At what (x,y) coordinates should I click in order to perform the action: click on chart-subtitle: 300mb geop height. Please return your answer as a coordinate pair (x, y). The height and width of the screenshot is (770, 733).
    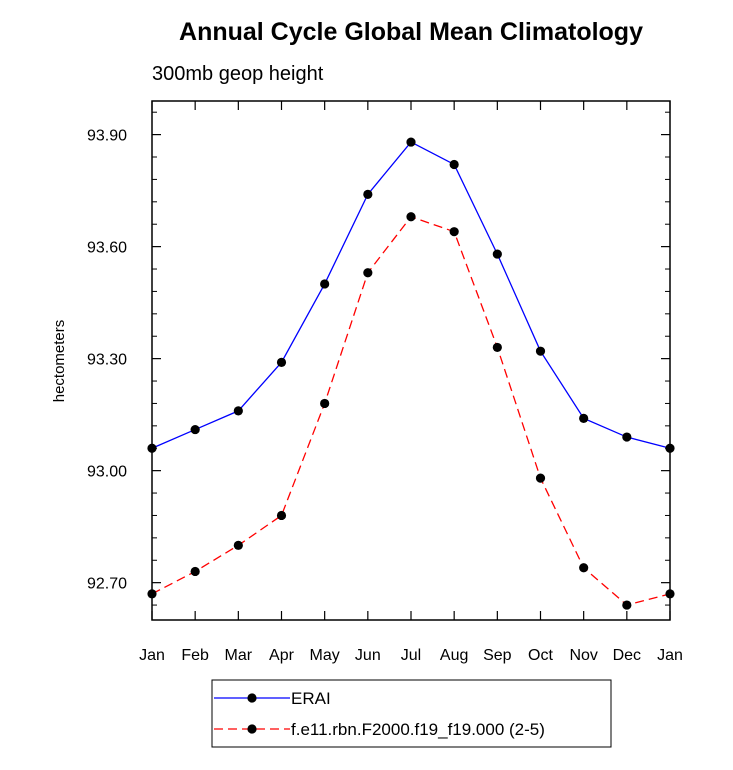
    Looking at the image, I should click on (238, 74).